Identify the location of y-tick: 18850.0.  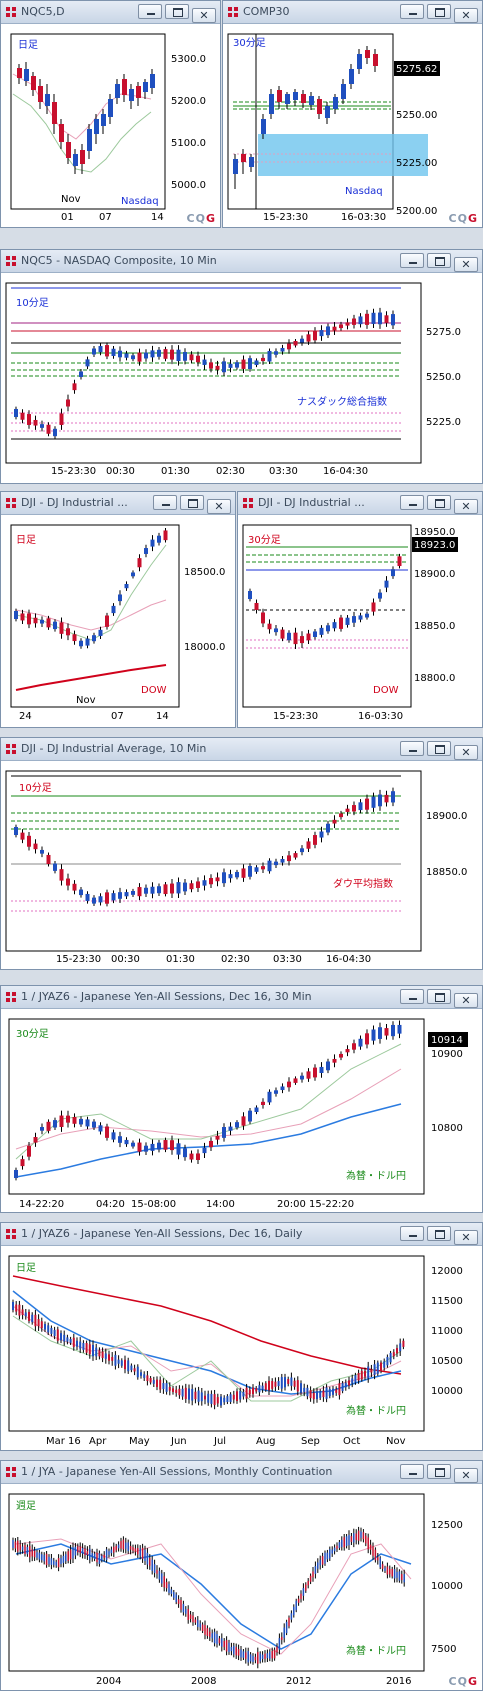
(446, 872).